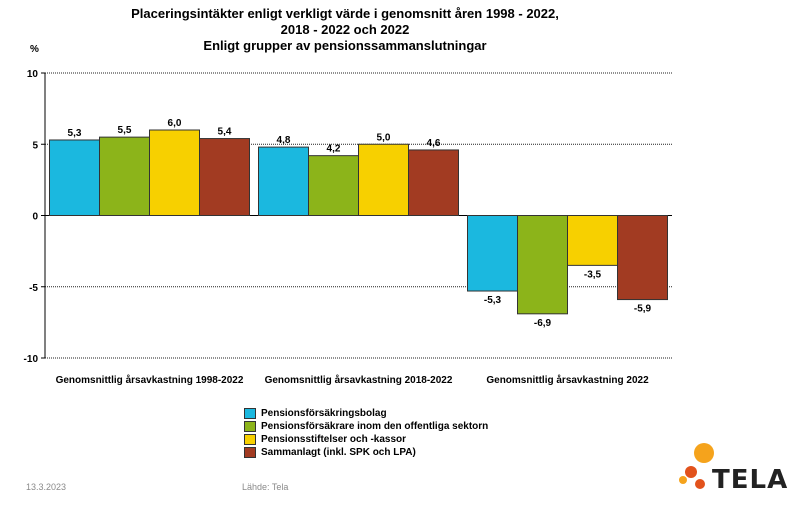 Image resolution: width=790 pixels, height=507 pixels. I want to click on data-label: -5,9, so click(643, 309).